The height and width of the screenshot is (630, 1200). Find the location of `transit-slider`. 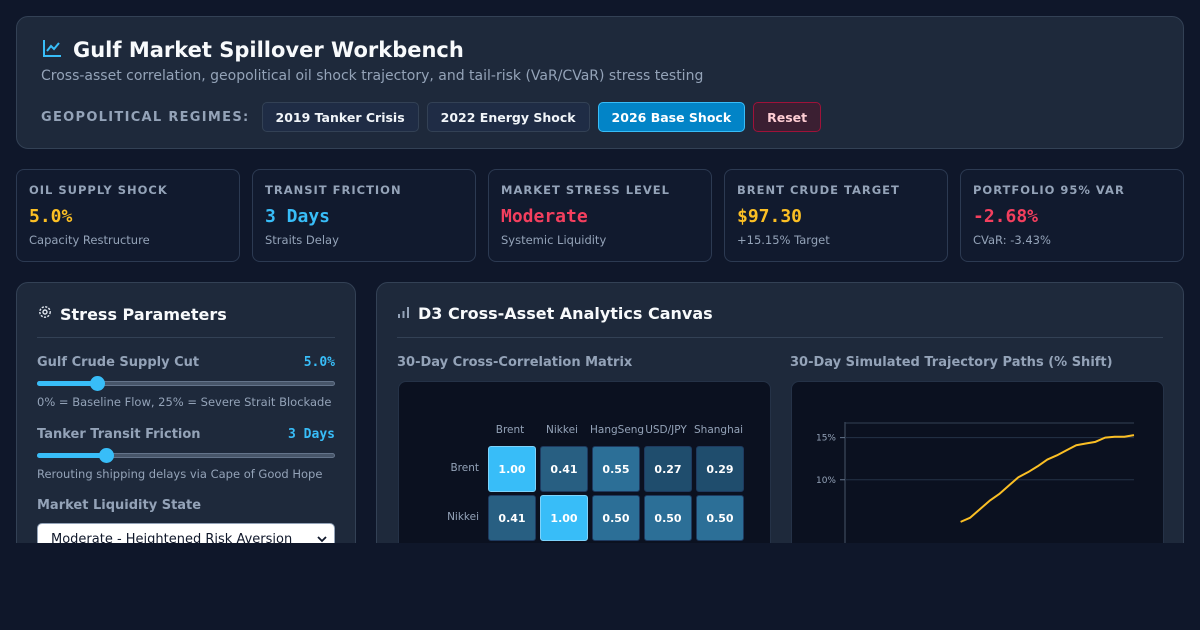

transit-slider is located at coordinates (186, 455).